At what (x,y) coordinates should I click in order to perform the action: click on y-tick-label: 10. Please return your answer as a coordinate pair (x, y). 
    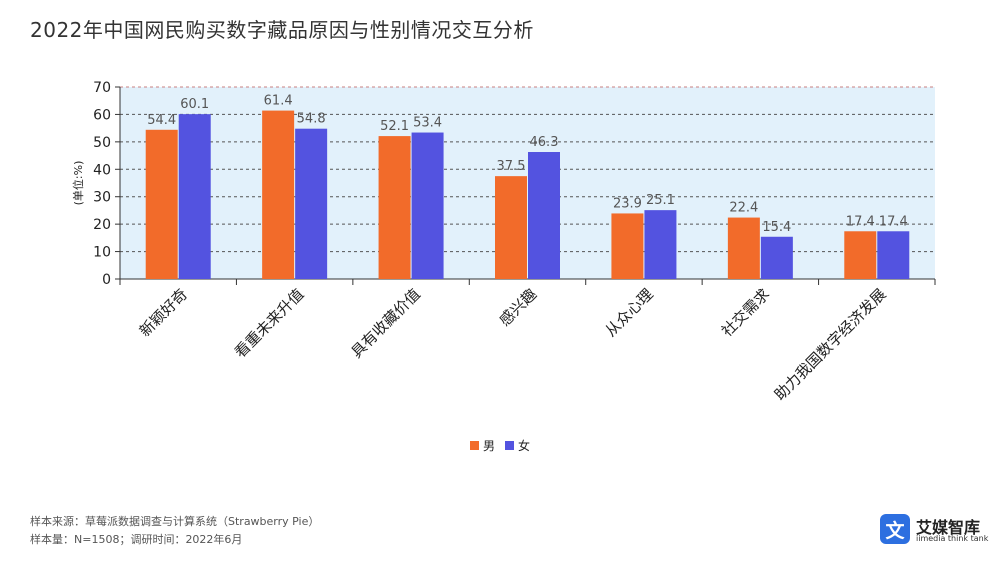
    Looking at the image, I should click on (102, 253).